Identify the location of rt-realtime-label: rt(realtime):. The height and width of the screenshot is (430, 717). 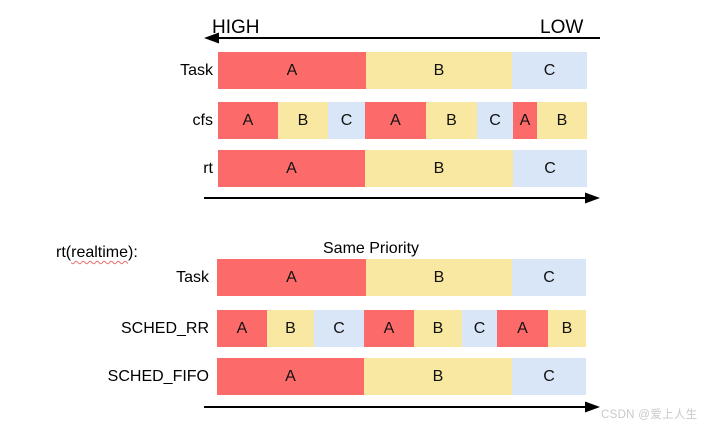
(97, 253).